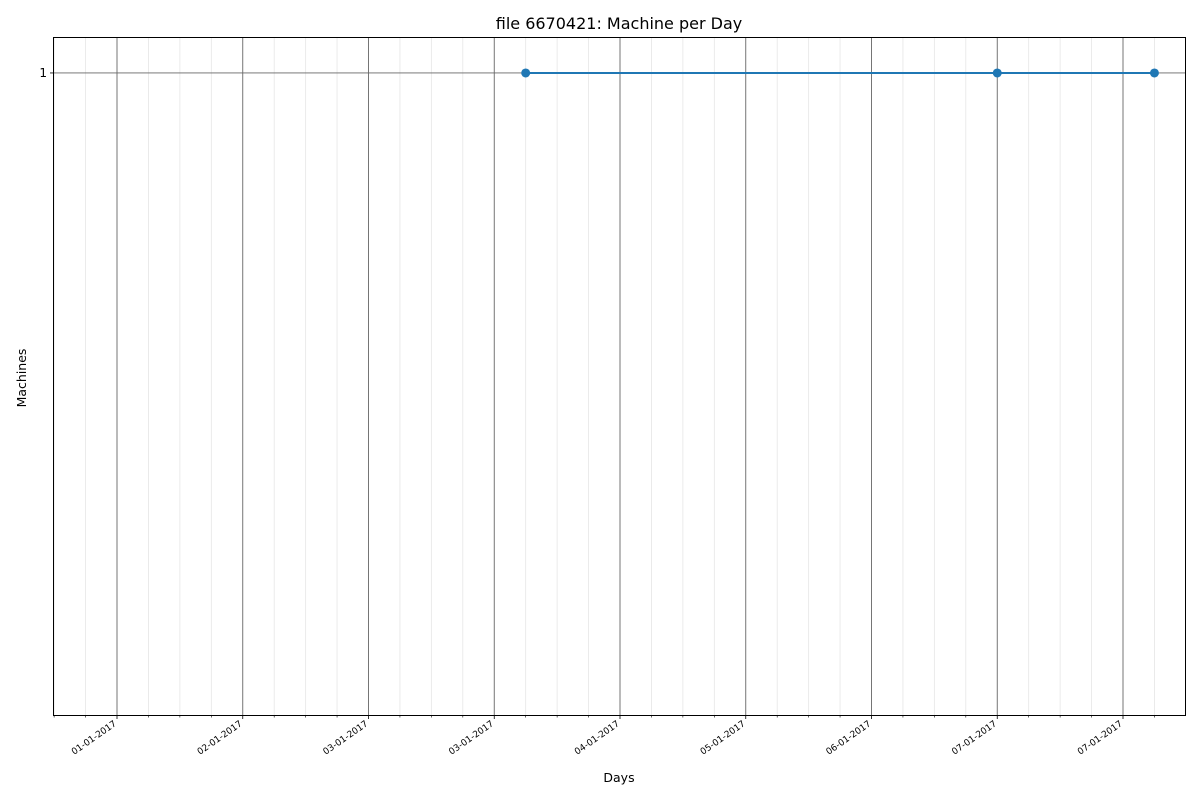 Image resolution: width=1200 pixels, height=800 pixels. I want to click on x-tick-label: 06-01-2017, so click(849, 738).